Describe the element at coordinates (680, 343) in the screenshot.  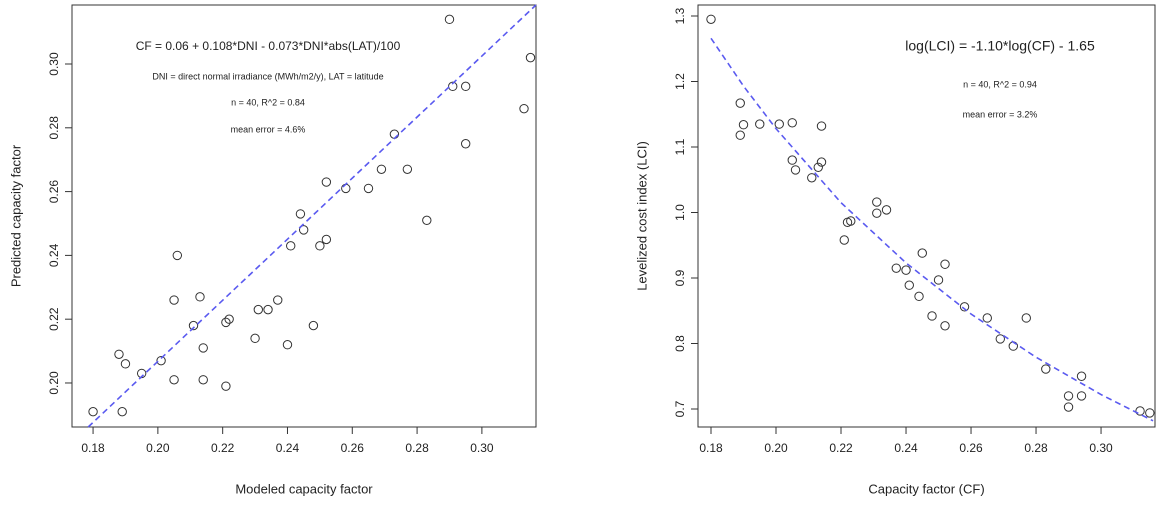
I see `y-tick-label: 0.8` at that location.